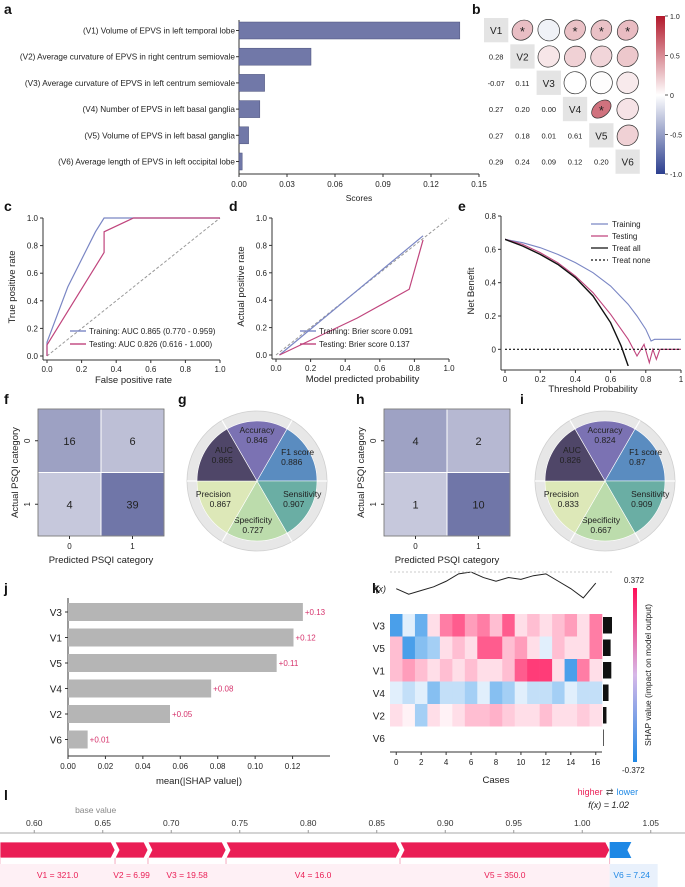 The image size is (685, 887). I want to click on tick-label: 0.80, so click(308, 823).